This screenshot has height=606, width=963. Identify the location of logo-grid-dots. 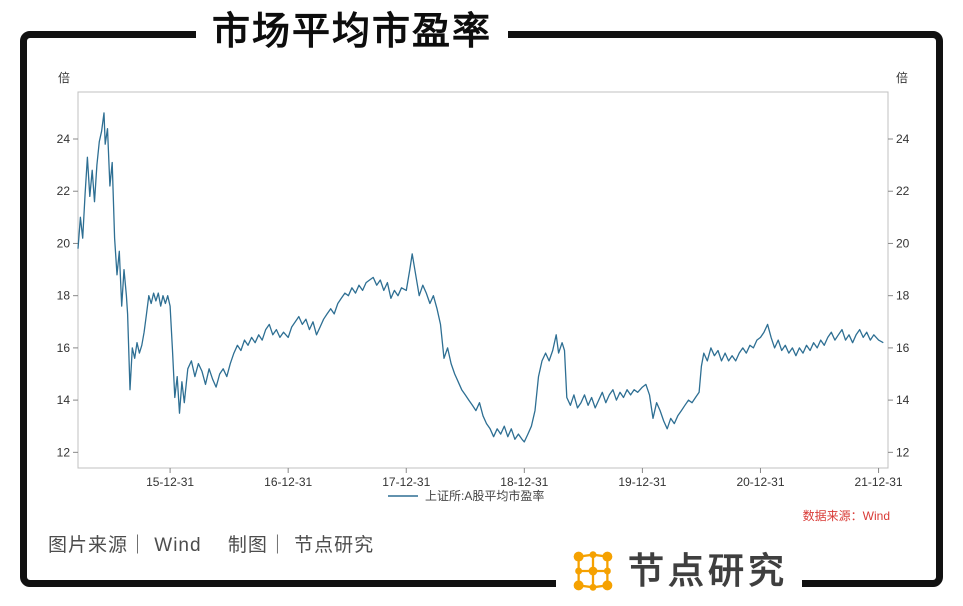
(593, 571).